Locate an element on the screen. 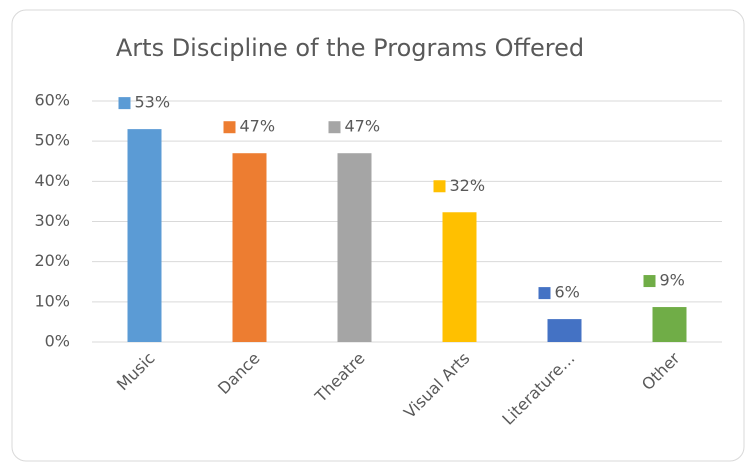 The image size is (749, 464). data-label: 9% is located at coordinates (672, 280).